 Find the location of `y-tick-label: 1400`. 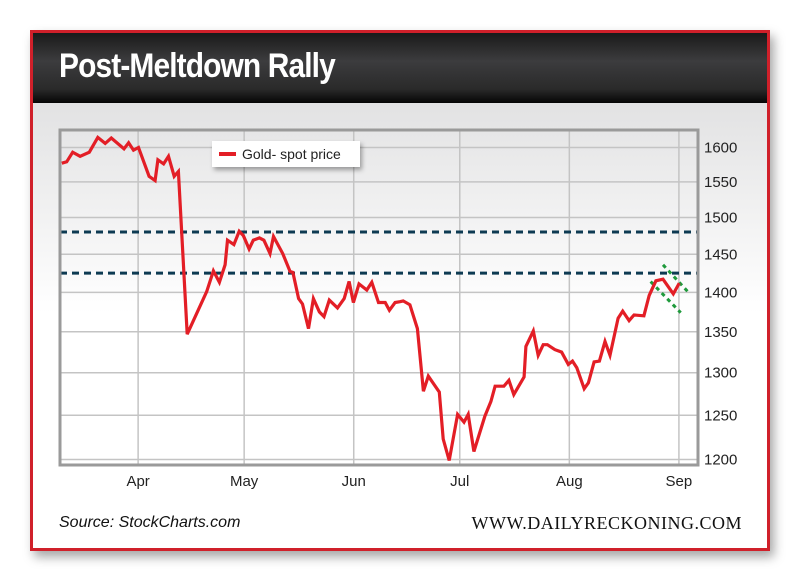

y-tick-label: 1400 is located at coordinates (720, 292).